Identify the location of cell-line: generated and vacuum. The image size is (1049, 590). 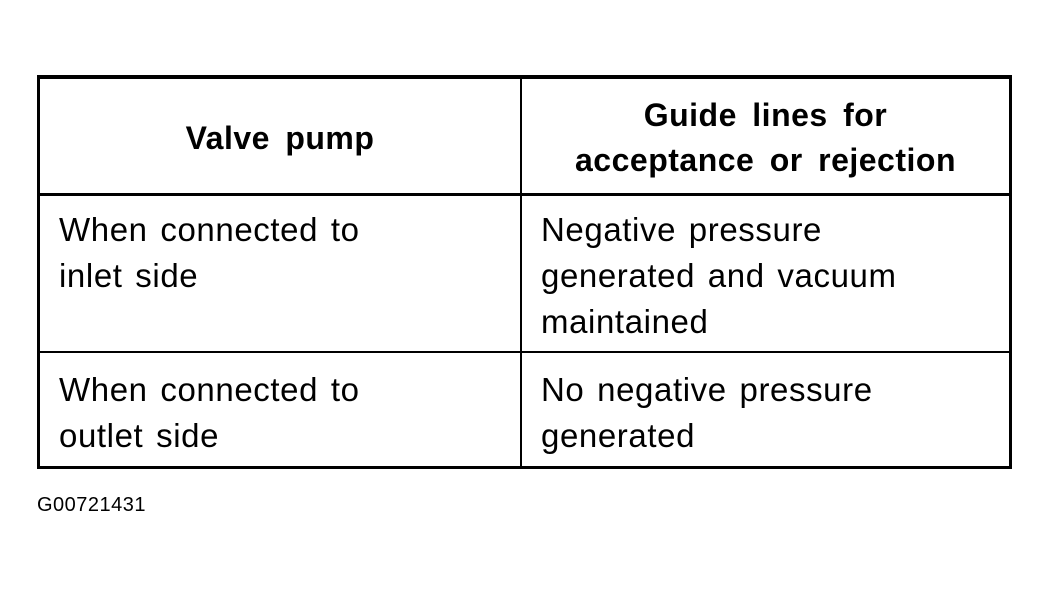
(719, 275).